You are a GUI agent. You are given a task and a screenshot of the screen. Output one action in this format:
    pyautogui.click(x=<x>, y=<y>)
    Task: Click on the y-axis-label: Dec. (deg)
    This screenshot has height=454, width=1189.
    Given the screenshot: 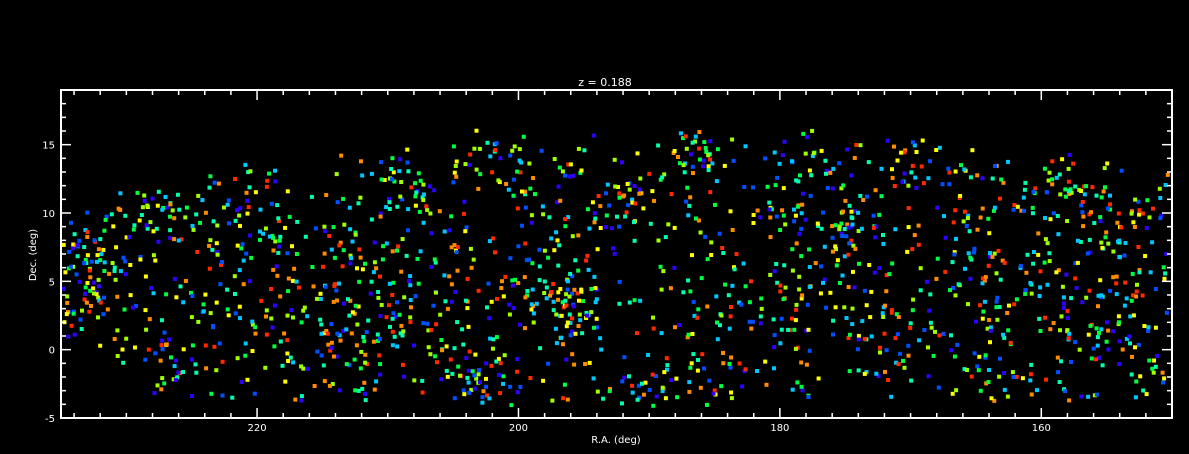 What is the action you would take?
    pyautogui.click(x=33, y=255)
    